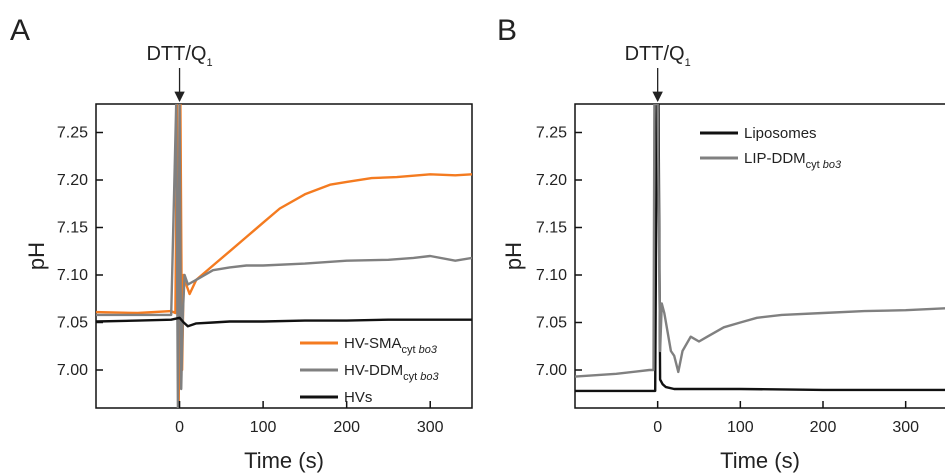 The image size is (945, 475). I want to click on y-tick-label-b-1: 7.05, so click(551, 323).